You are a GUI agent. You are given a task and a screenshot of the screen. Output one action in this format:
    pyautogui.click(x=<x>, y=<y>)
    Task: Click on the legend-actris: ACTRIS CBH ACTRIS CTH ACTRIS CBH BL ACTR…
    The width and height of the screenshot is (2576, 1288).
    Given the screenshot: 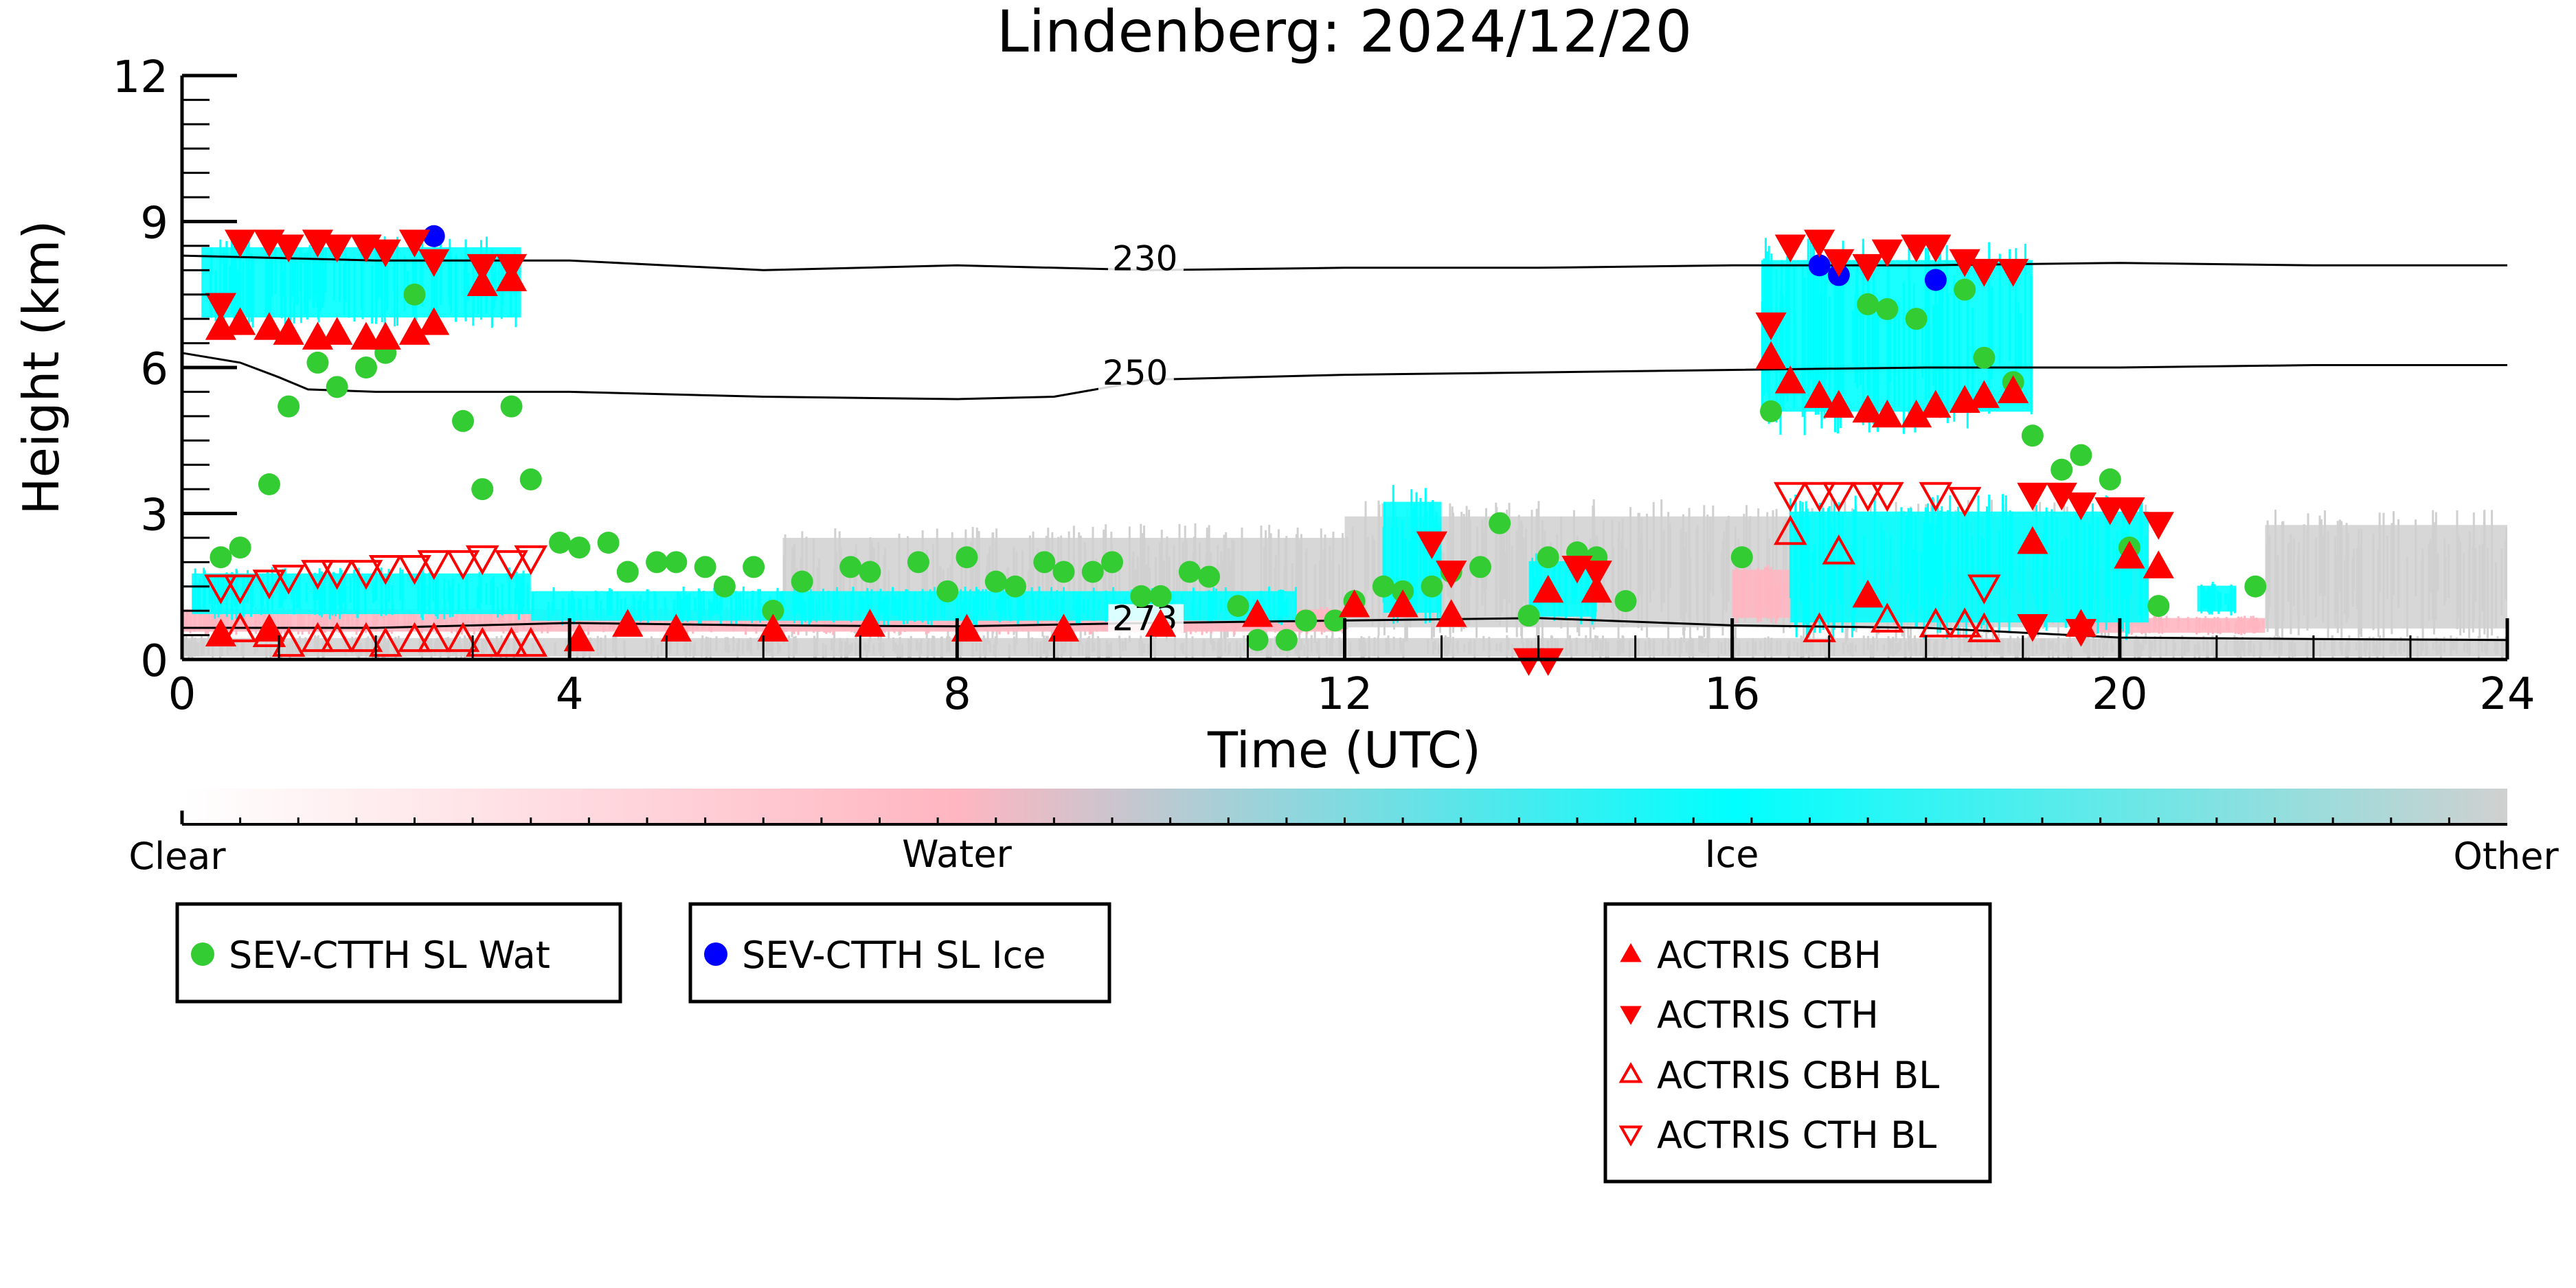 What is the action you would take?
    pyautogui.click(x=1797, y=1043)
    